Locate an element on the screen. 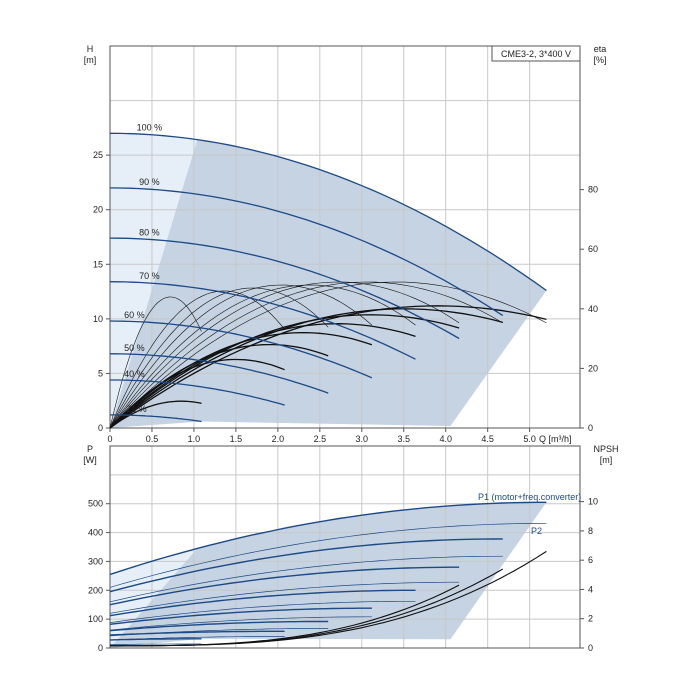 This screenshot has height=700, width=700. top-y-left-tick-label: 10 is located at coordinates (98, 319).